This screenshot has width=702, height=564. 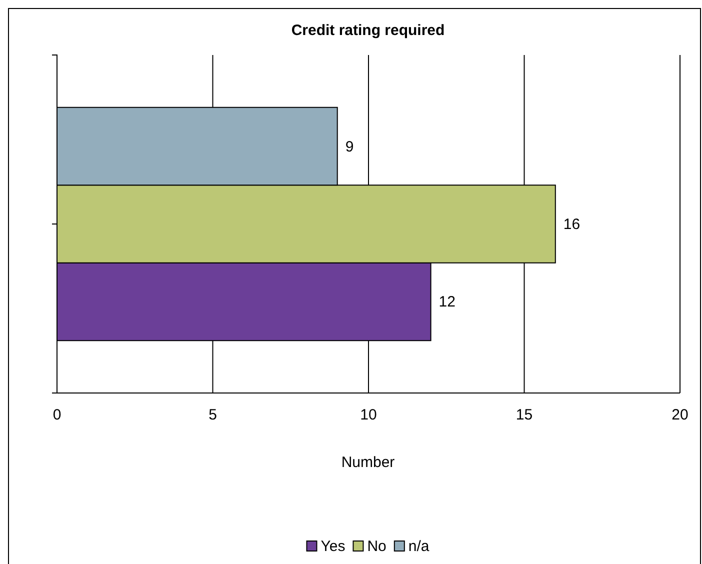 What do you see at coordinates (333, 546) in the screenshot?
I see `legend-label: Yes` at bounding box center [333, 546].